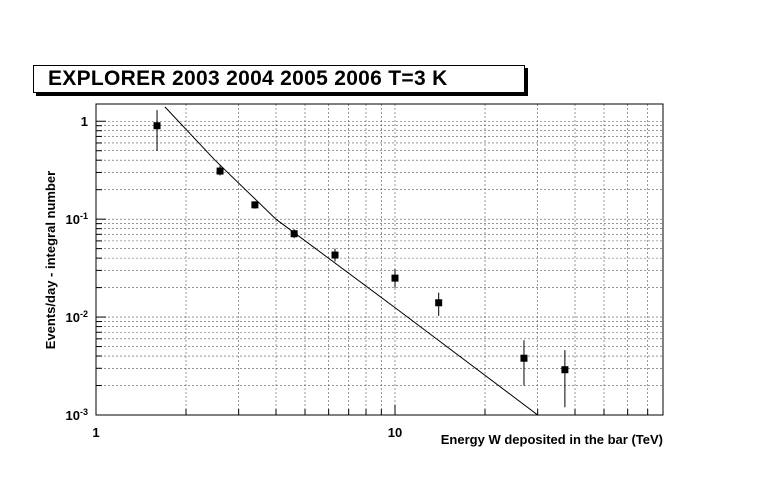  I want to click on chart-title-box: EXPLORER 2003 2004 2005 2006 T=3 K, so click(279, 79).